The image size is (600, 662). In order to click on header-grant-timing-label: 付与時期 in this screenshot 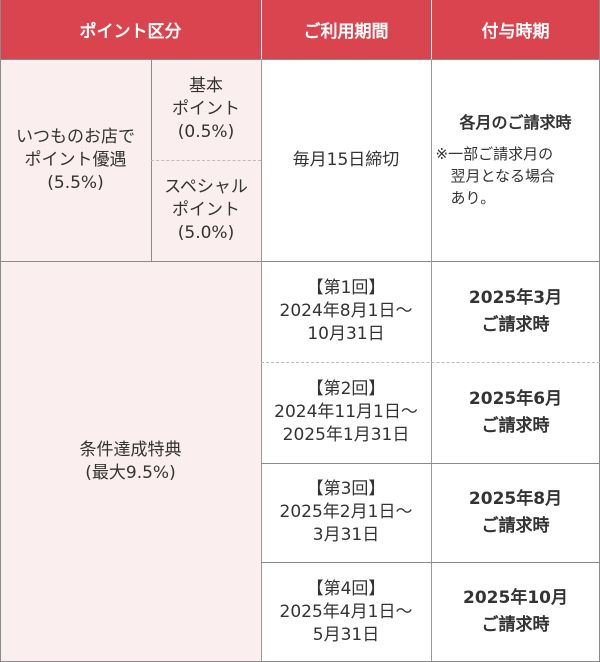, I will do `click(515, 32)`.